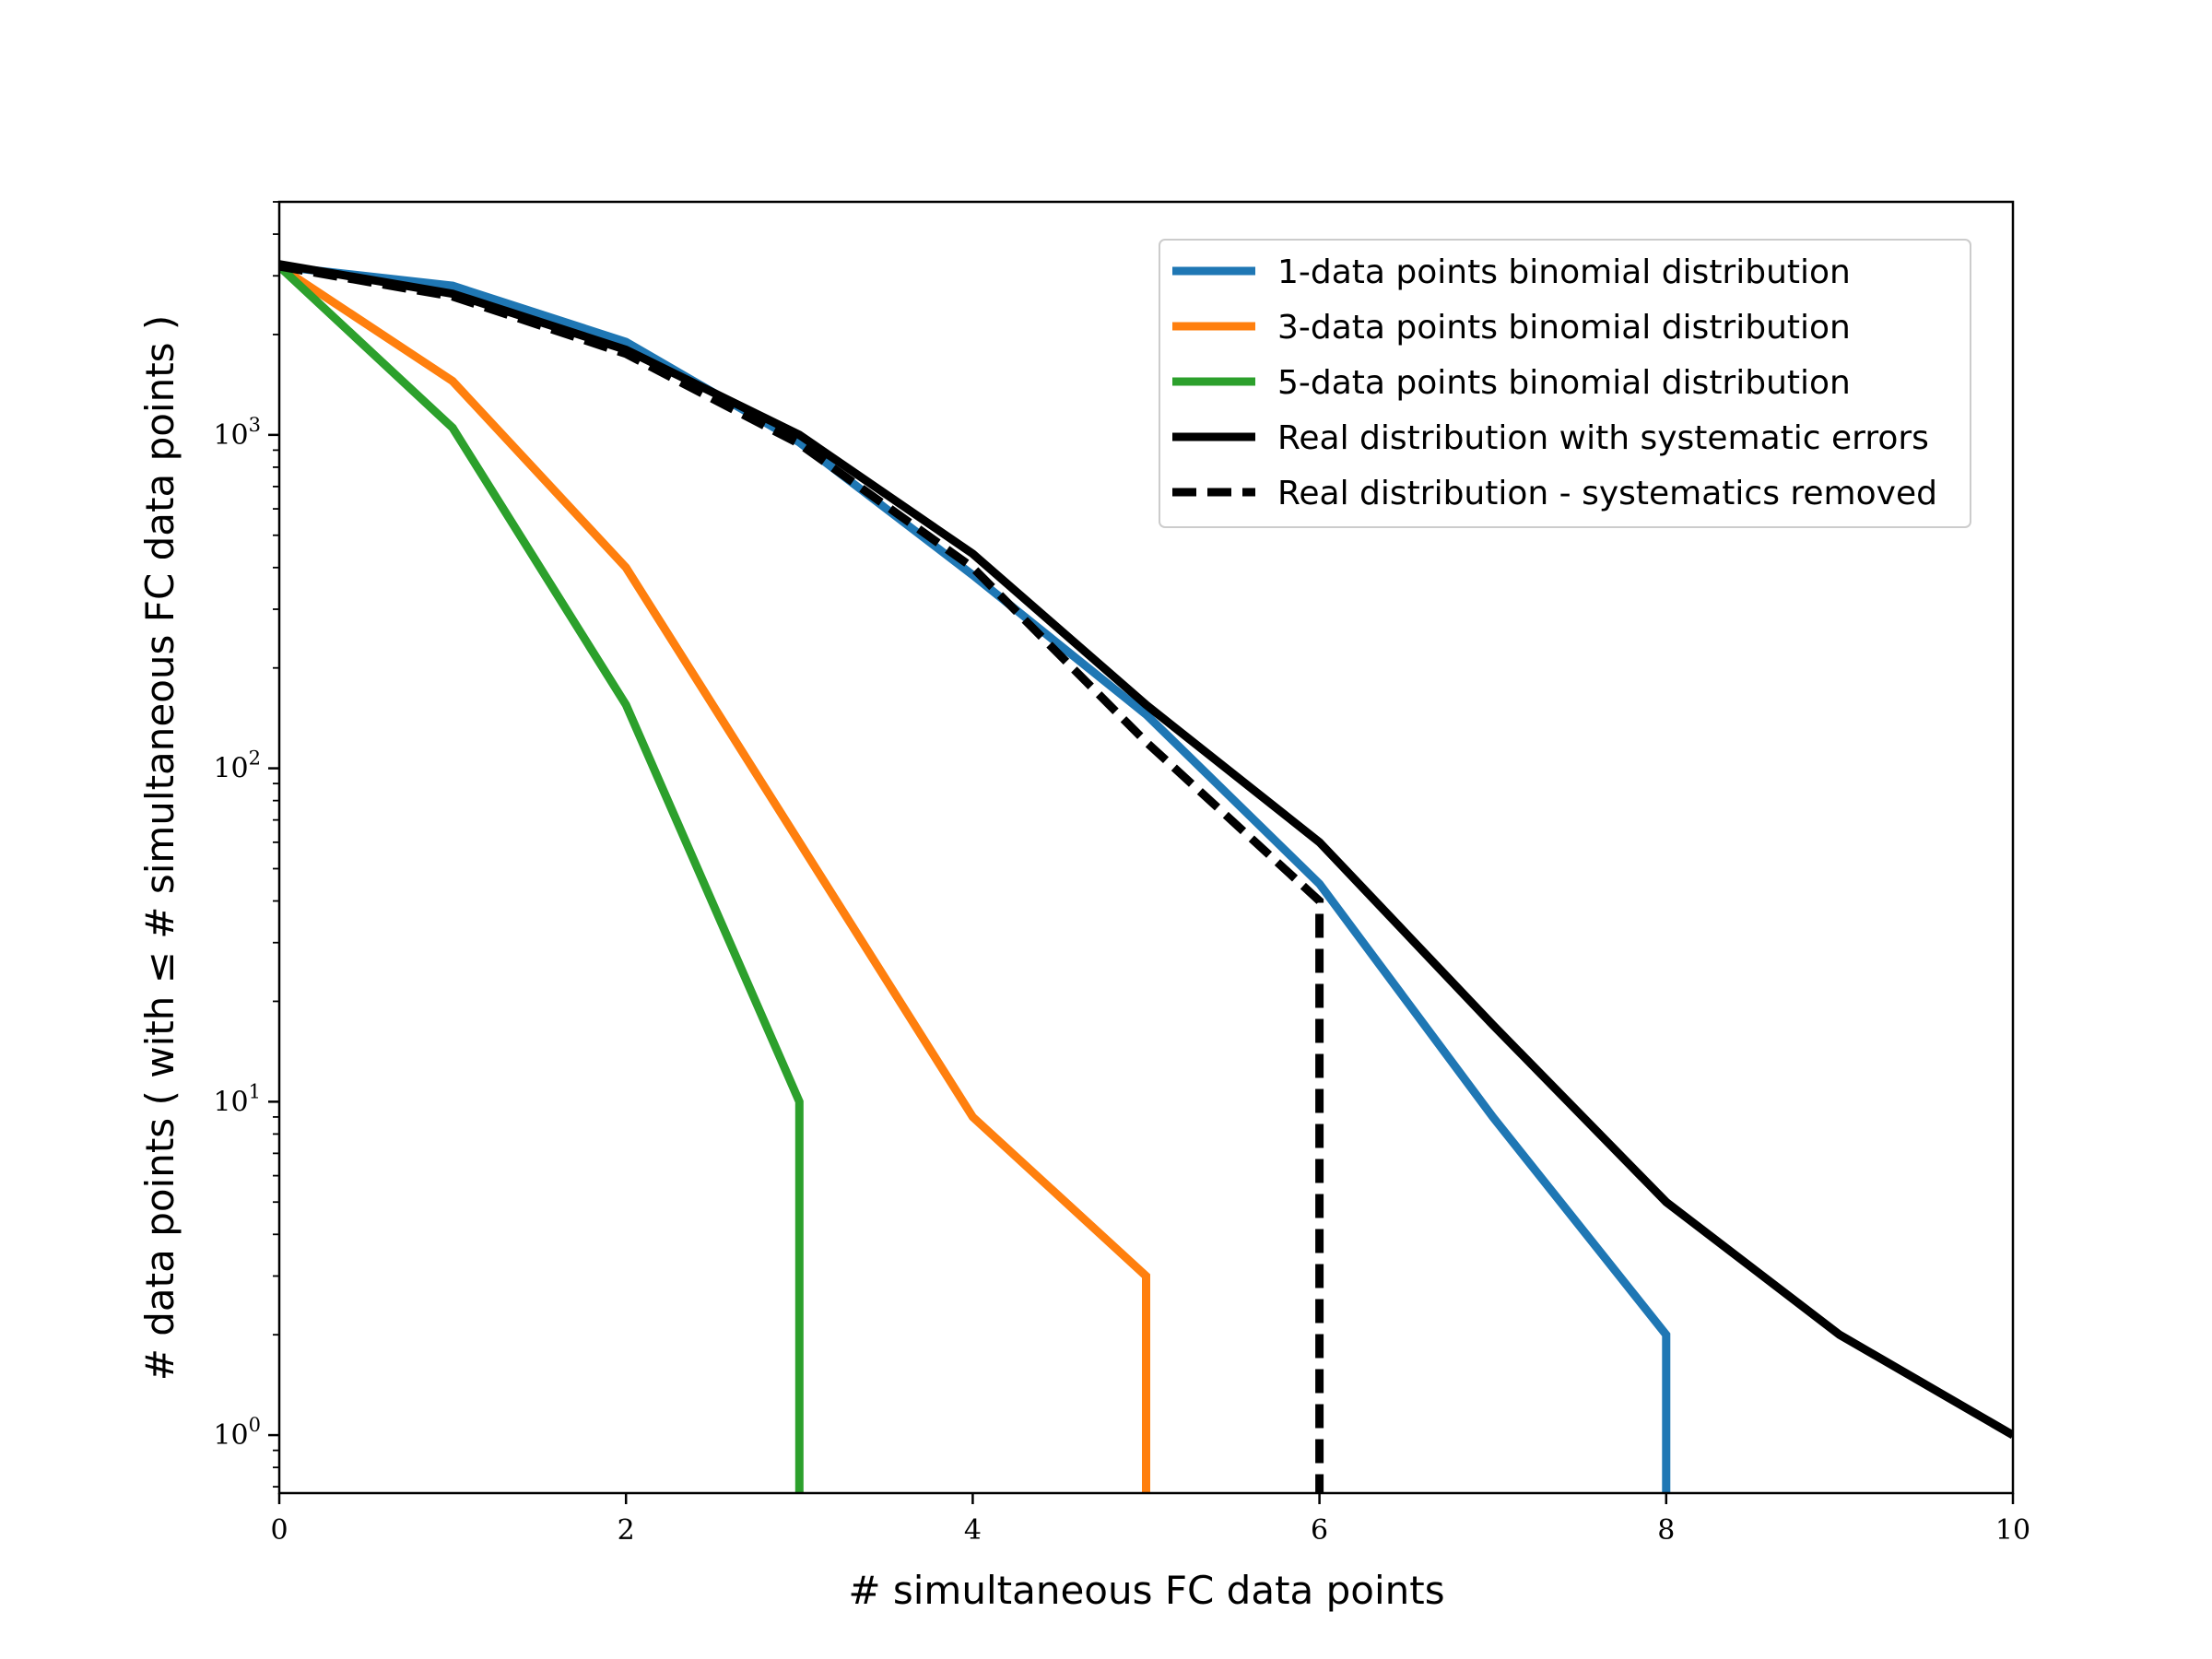 This screenshot has width=2212, height=1659. What do you see at coordinates (237, 766) in the screenshot?
I see `y-tick-label: 10²` at bounding box center [237, 766].